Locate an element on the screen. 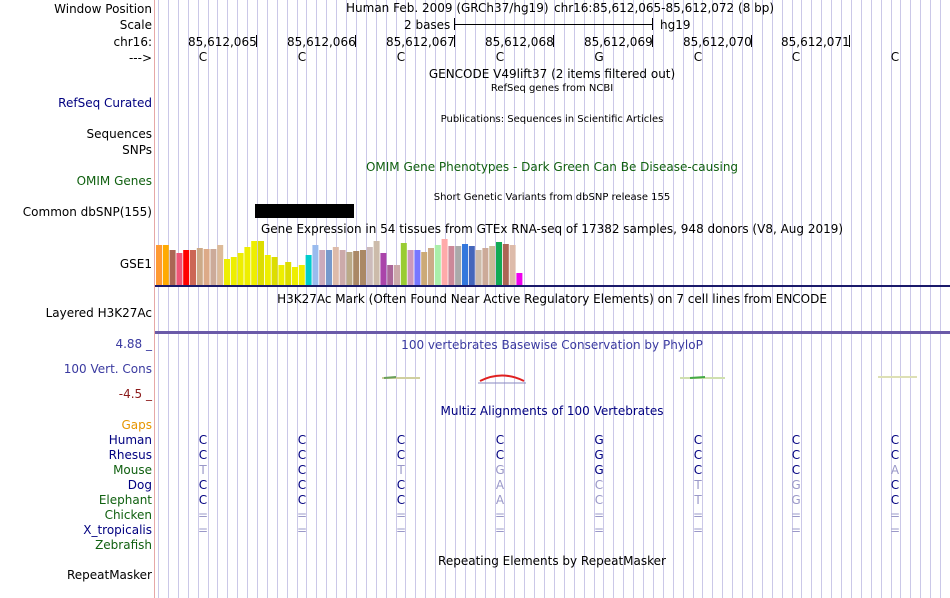  gencode-track-title: GENCODE V49lift37 (2 items filtered out) is located at coordinates (552, 74).